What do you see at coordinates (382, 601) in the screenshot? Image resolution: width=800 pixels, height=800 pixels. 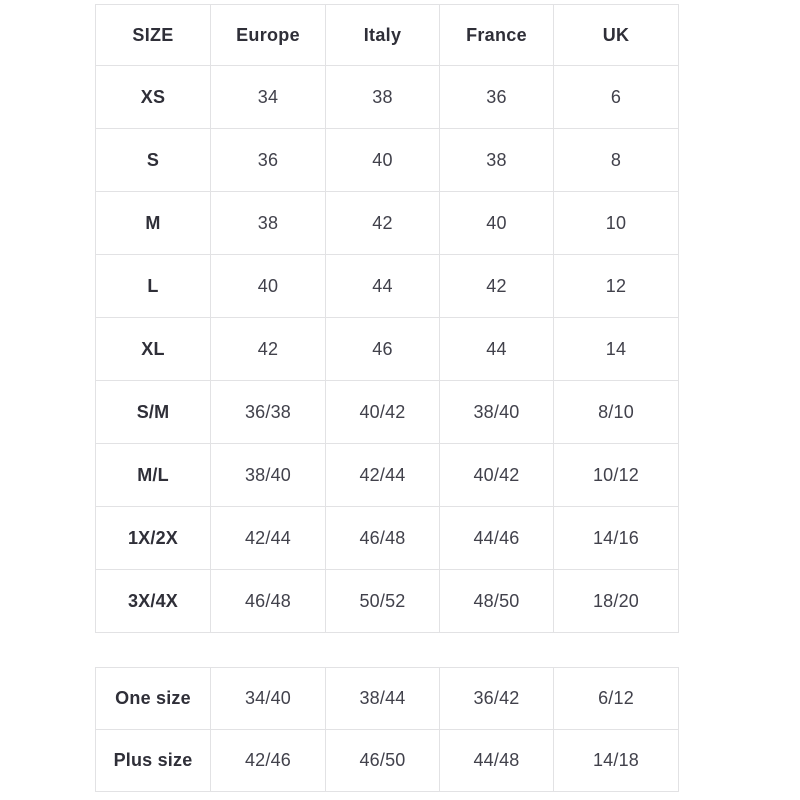 I see `size-value-cell: 50/52` at bounding box center [382, 601].